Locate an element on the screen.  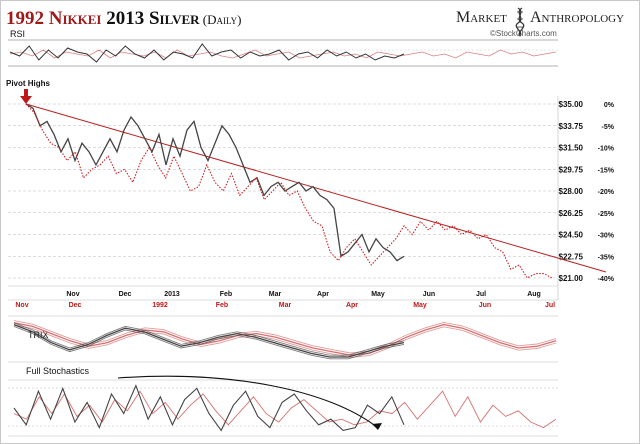
x-tick-silver: Feb is located at coordinates (226, 294).